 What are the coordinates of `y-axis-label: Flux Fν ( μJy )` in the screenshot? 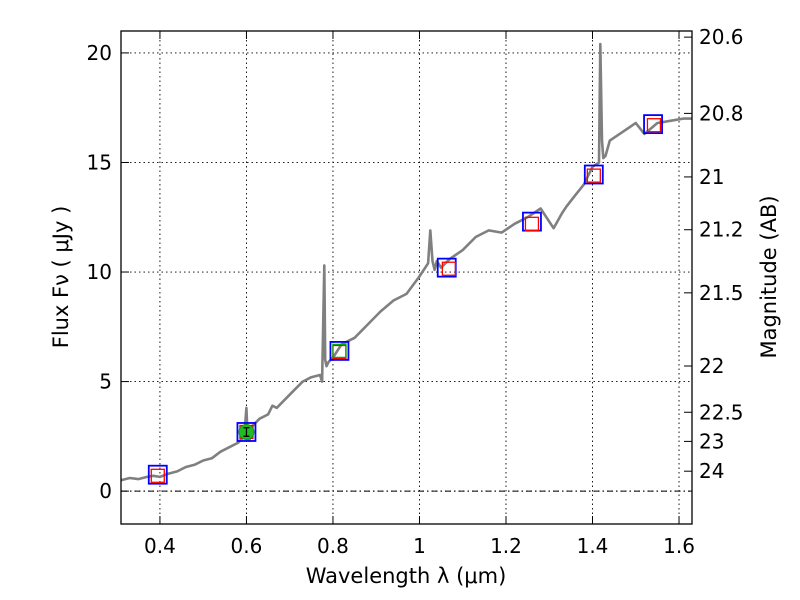 It's located at (61, 277).